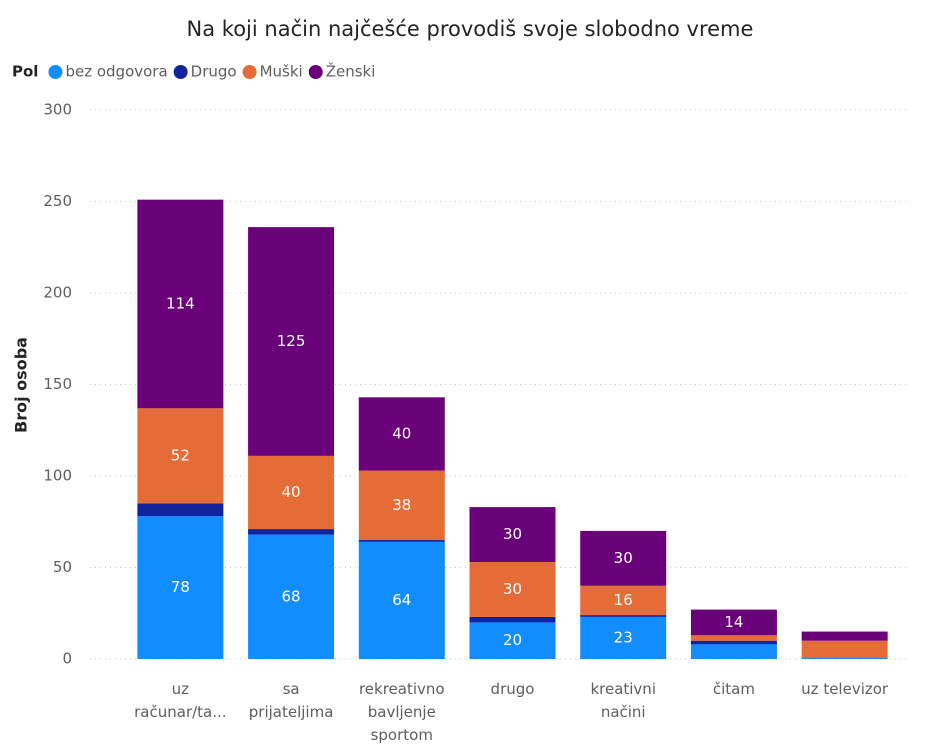 This screenshot has height=749, width=925. What do you see at coordinates (351, 71) in the screenshot?
I see `legend-label: Ženski` at bounding box center [351, 71].